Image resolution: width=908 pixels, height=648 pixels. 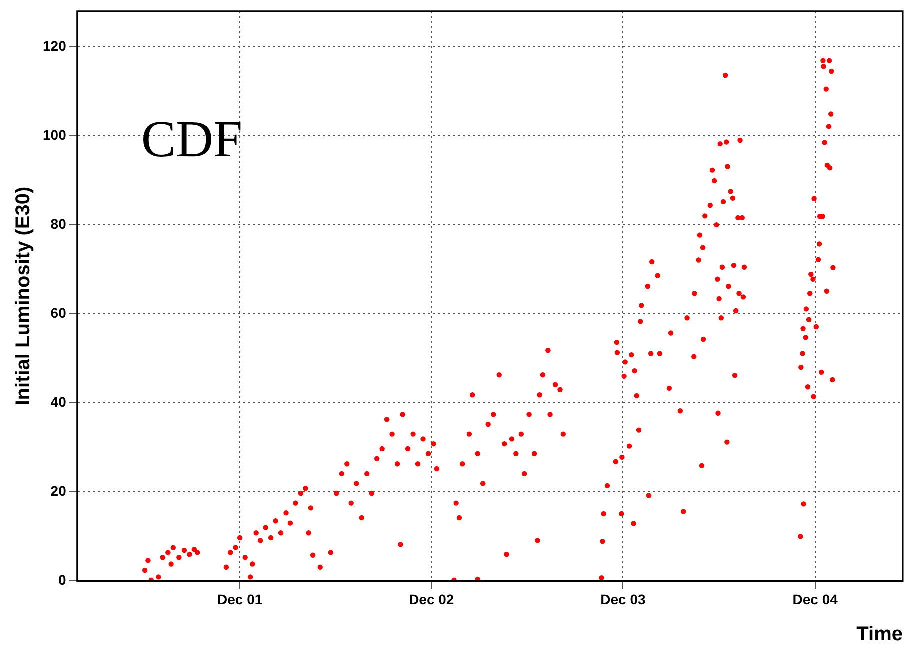 What do you see at coordinates (58, 224) in the screenshot?
I see `y-tick-label: 80` at bounding box center [58, 224].